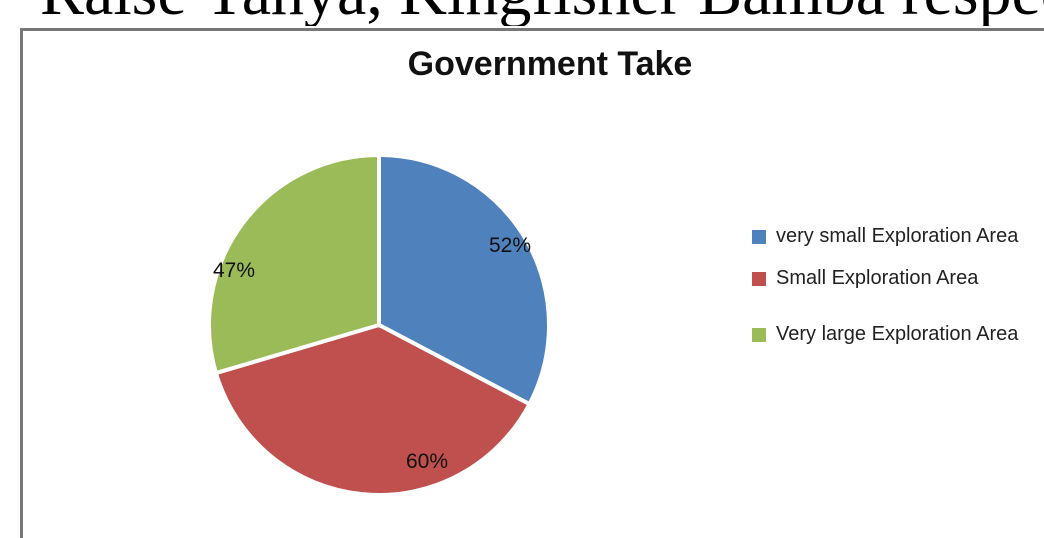 This screenshot has width=1044, height=538. Describe the element at coordinates (759, 279) in the screenshot. I see `legend-swatch-small-exploration-area` at that location.